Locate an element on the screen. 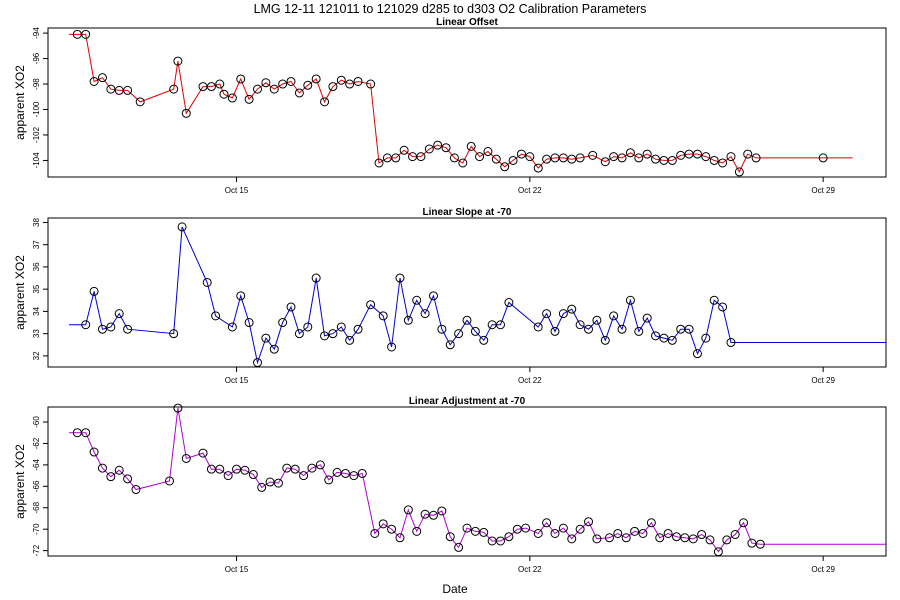 The height and width of the screenshot is (600, 900). y-tick-label: -62 is located at coordinates (36, 443).